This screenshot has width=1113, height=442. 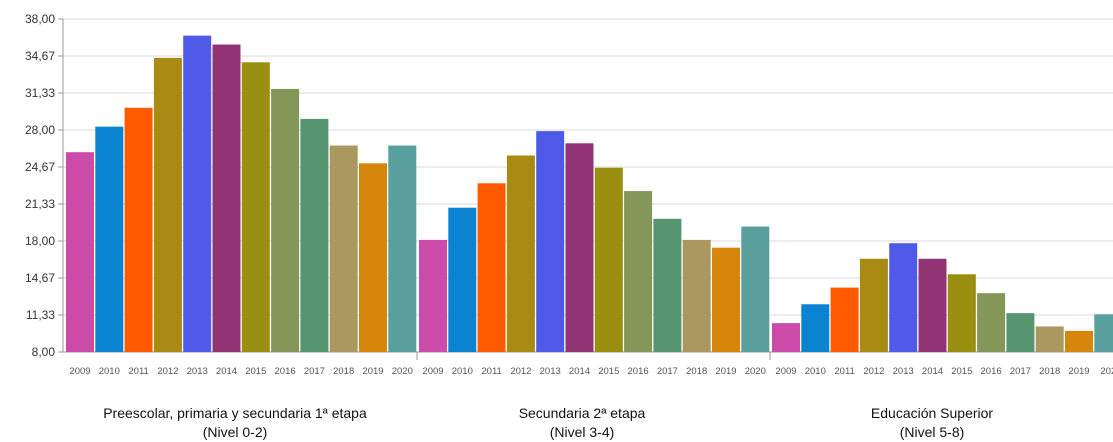 What do you see at coordinates (40, 278) in the screenshot?
I see `y-tick-label: 14,67` at bounding box center [40, 278].